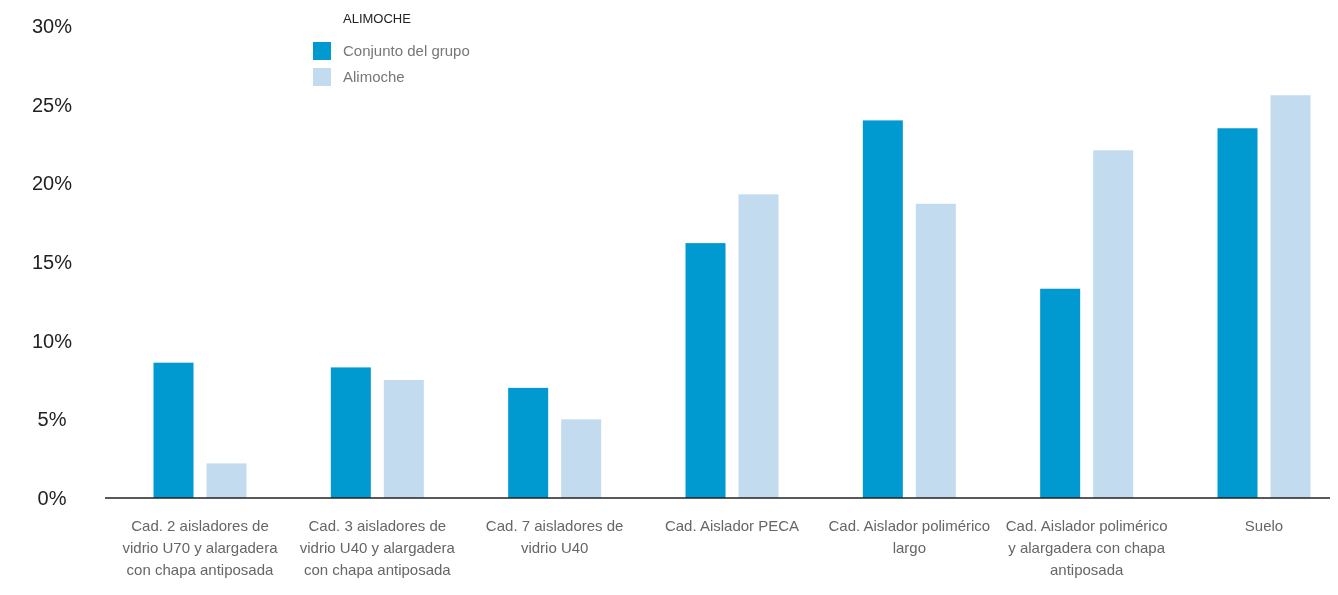 This screenshot has height=595, width=1338. What do you see at coordinates (52, 340) in the screenshot?
I see `y-tick-label: 10%` at bounding box center [52, 340].